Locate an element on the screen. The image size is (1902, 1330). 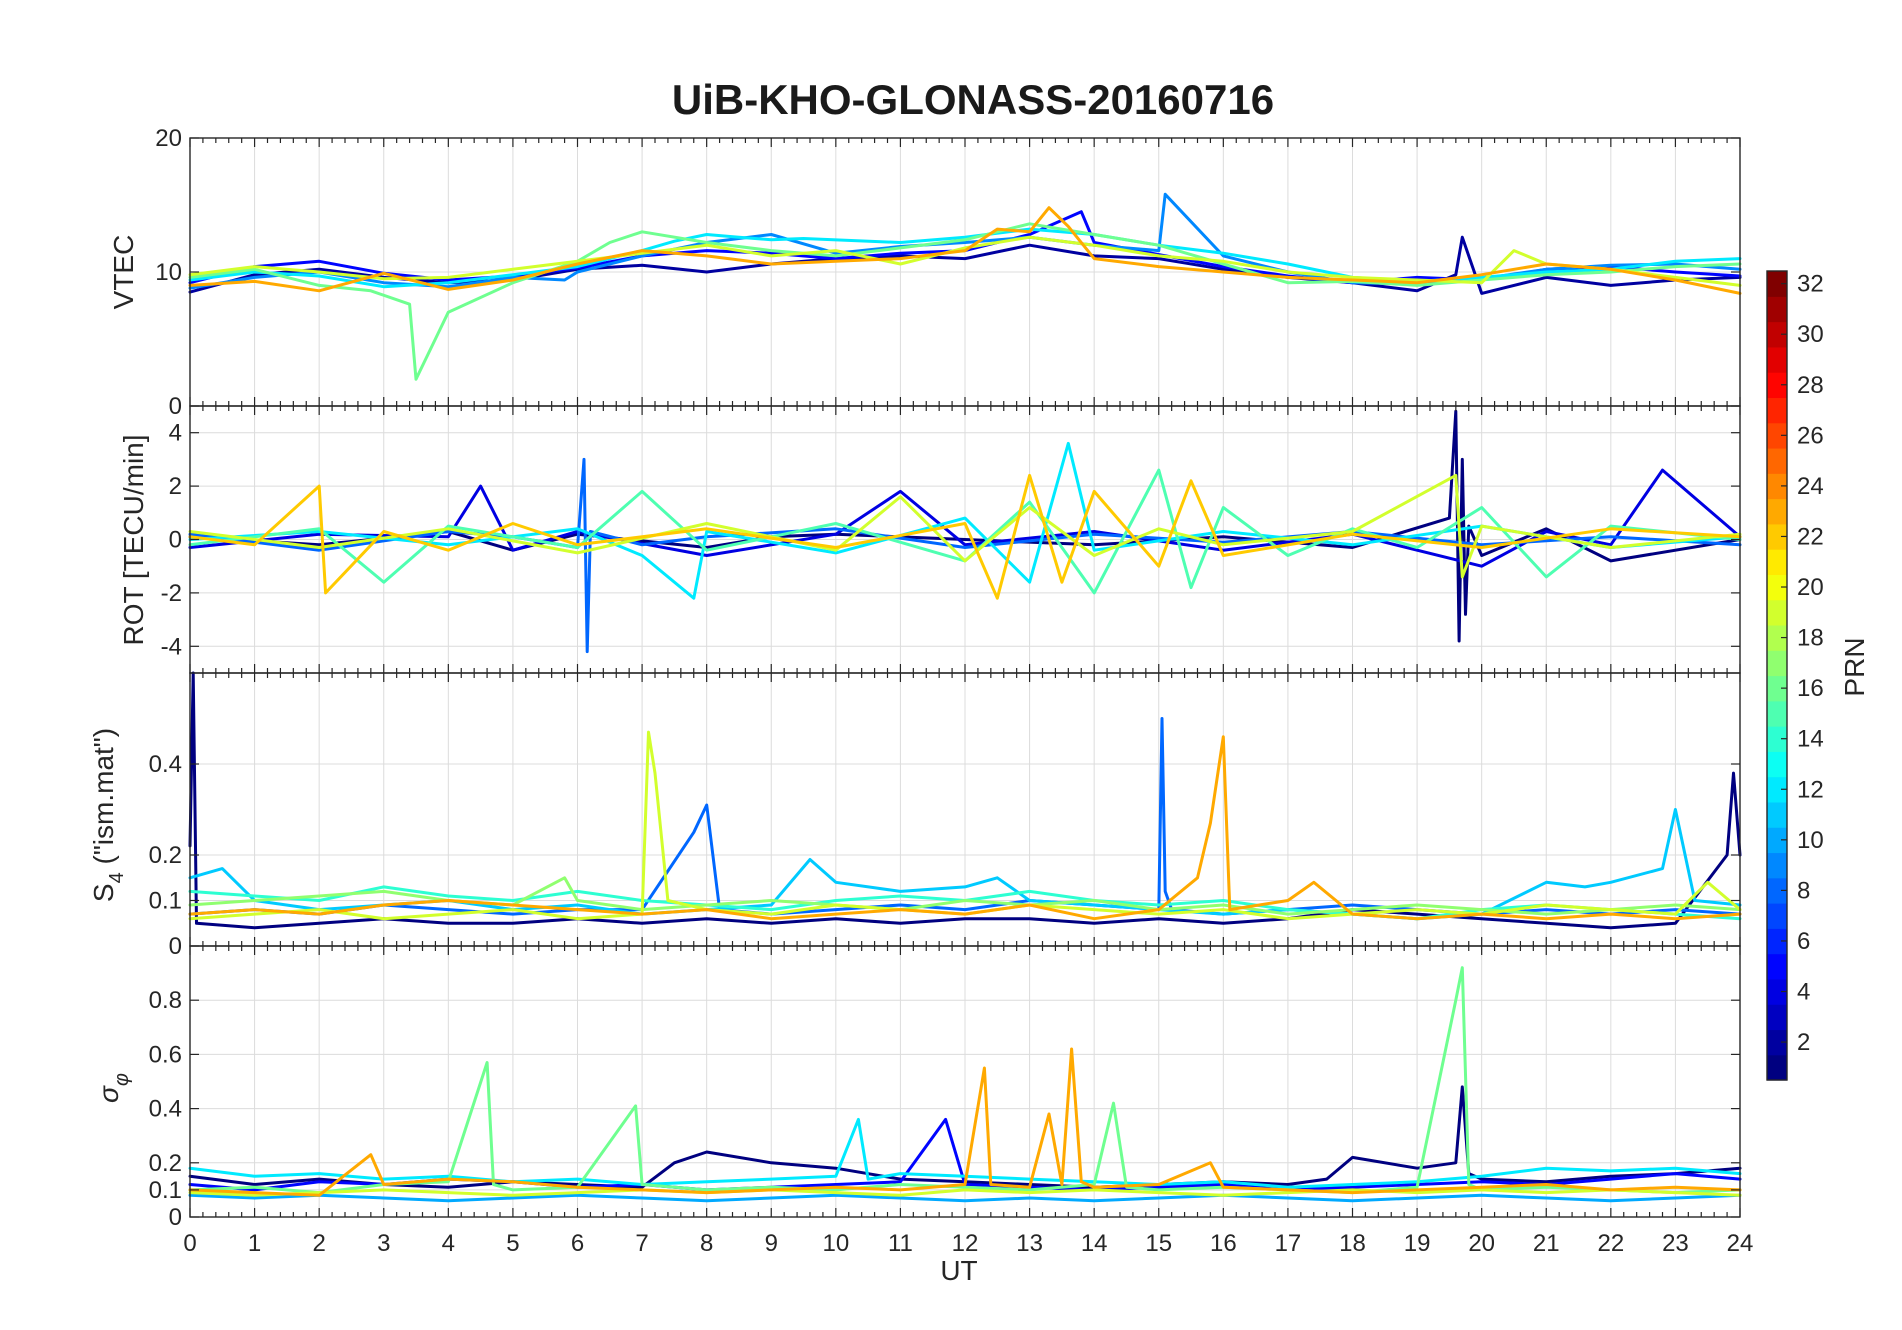
vtec-axis-label: VTEC is located at coordinates (123, 272).